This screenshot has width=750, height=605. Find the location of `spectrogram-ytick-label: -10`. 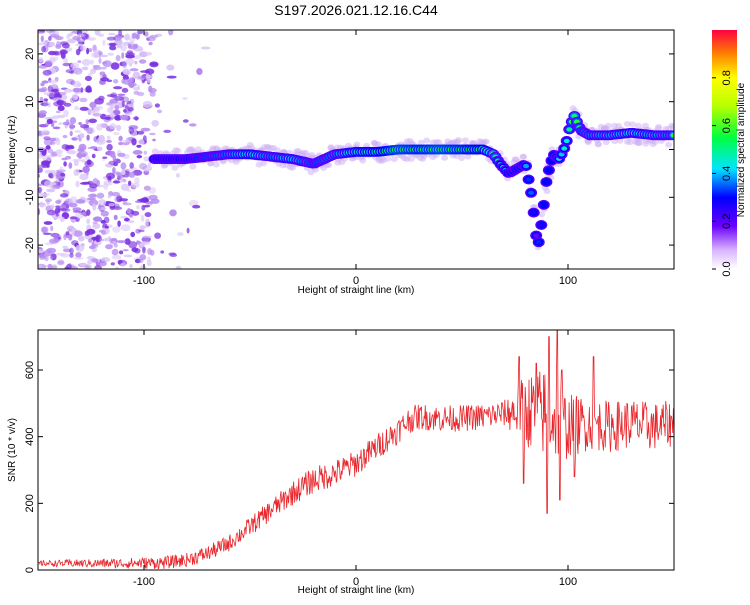

spectrogram-ytick-label: -10 is located at coordinates (30, 197).